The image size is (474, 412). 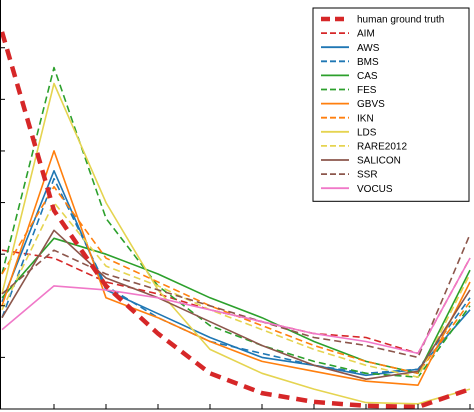 I want to click on legend-label-cas: CAS, so click(x=367, y=76).